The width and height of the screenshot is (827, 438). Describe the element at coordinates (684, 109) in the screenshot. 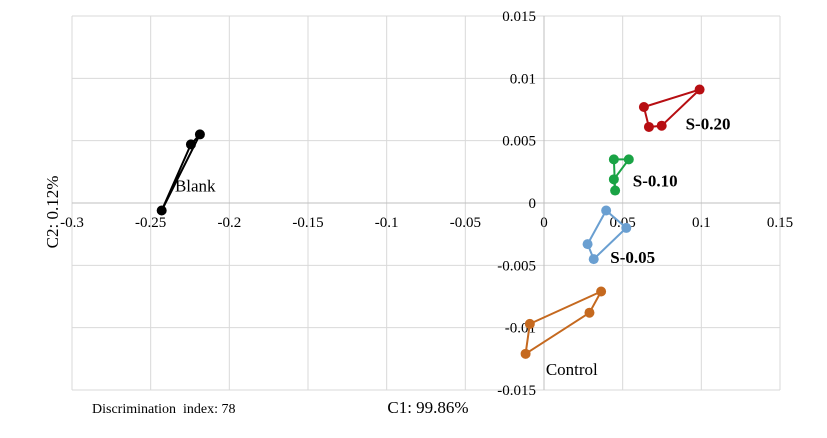

I see `series-s-0-20: S-0.20` at that location.